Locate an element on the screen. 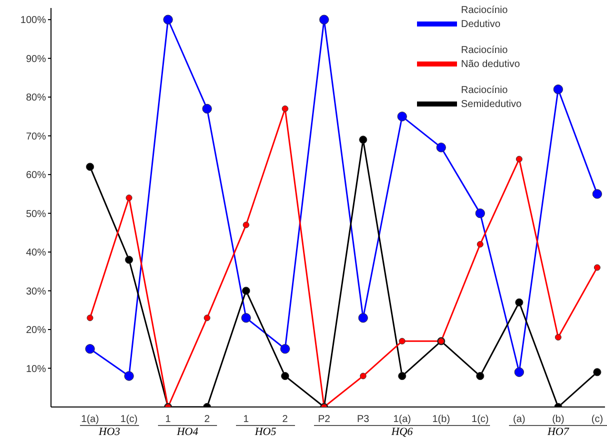  y-tick-label: 40% is located at coordinates (36, 253).